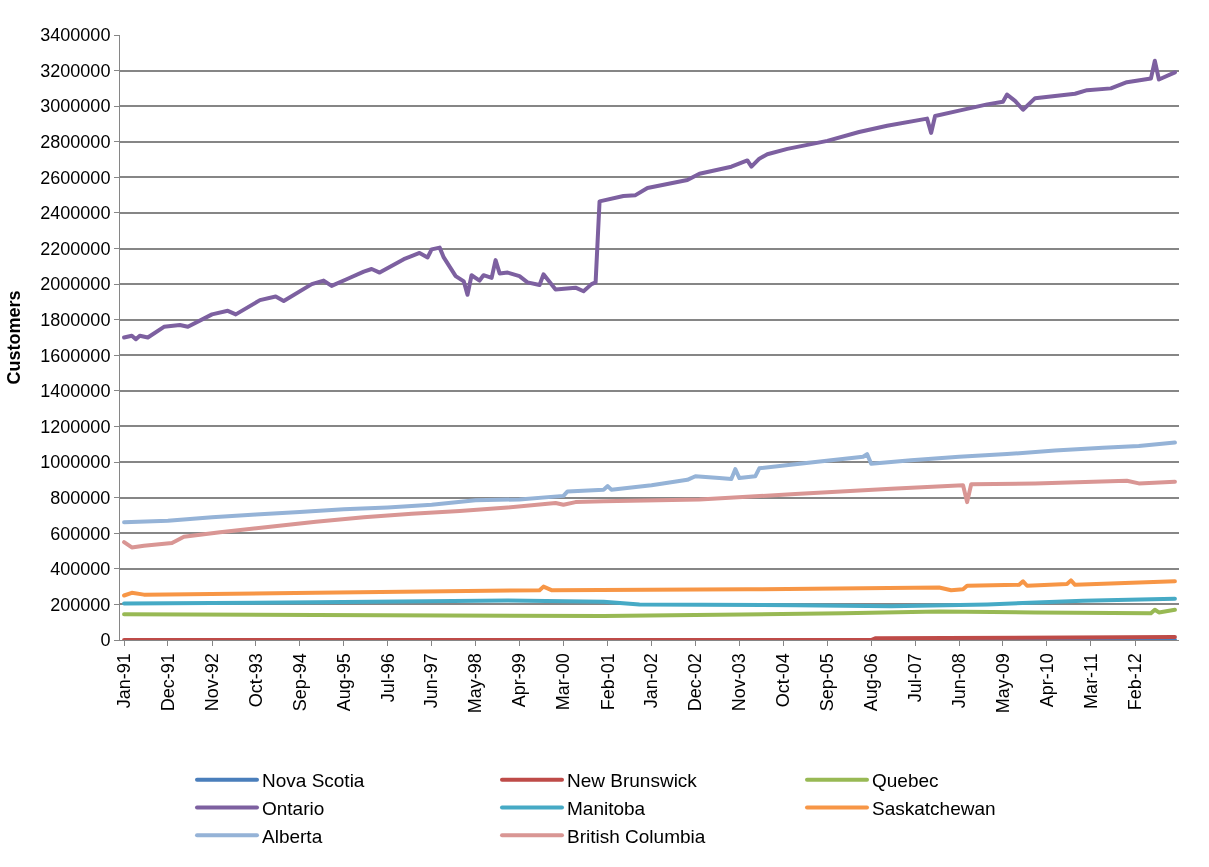  Describe the element at coordinates (75, 70) in the screenshot. I see `y-tick-label: 3200000` at that location.